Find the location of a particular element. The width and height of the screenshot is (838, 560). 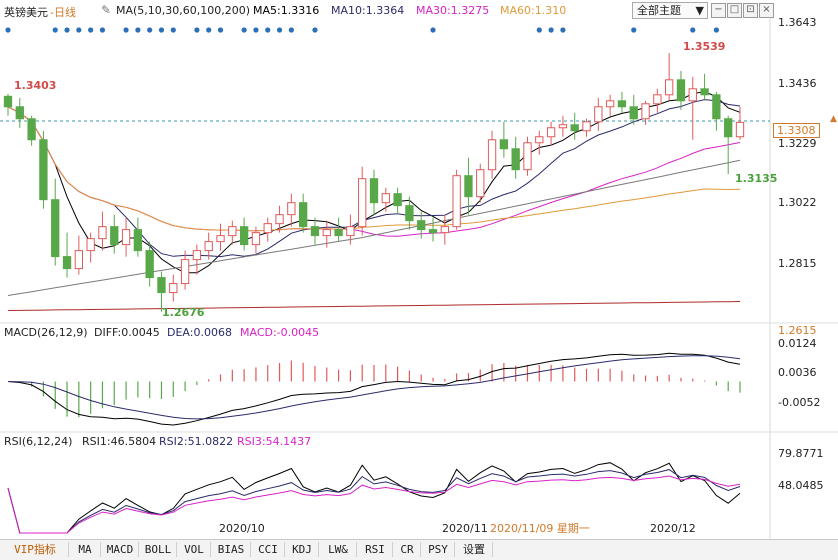

period-label: -日线 is located at coordinates (63, 12).